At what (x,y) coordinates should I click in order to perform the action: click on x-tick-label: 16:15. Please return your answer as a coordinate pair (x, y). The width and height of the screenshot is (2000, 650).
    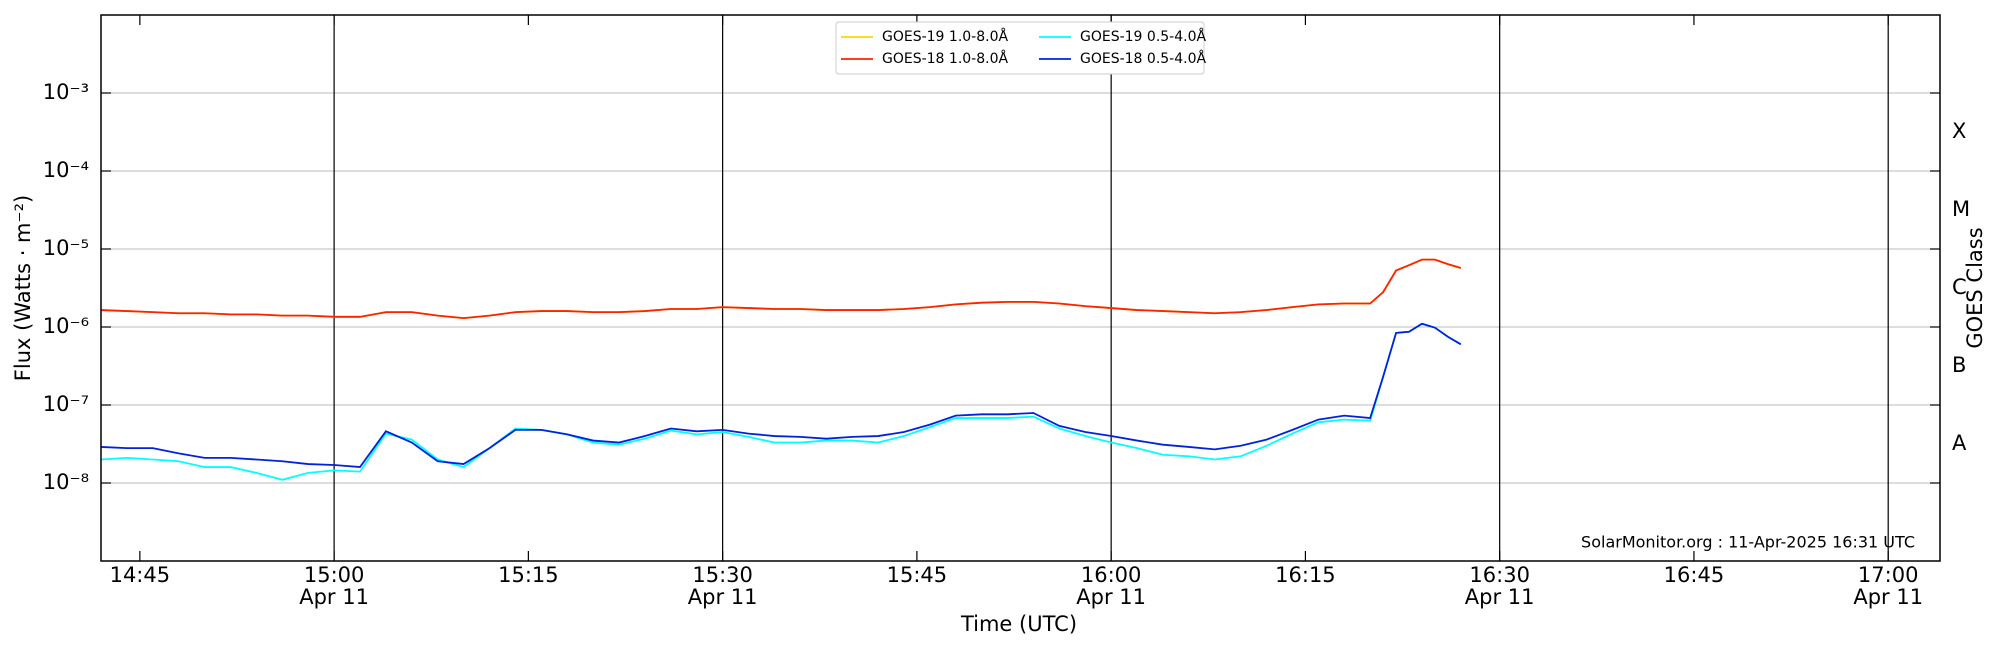
    Looking at the image, I should click on (1305, 575).